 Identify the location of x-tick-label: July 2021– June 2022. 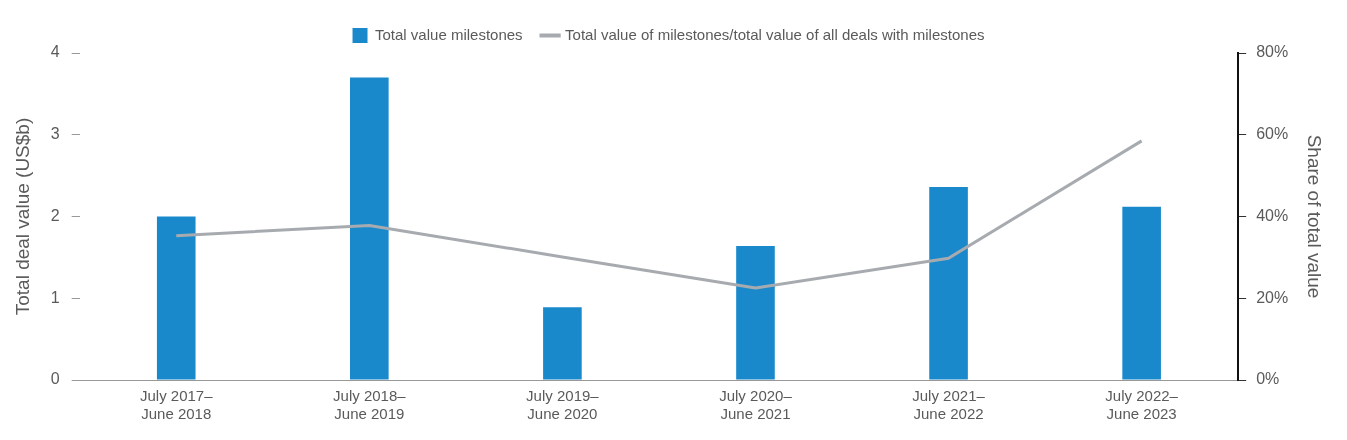
(949, 405).